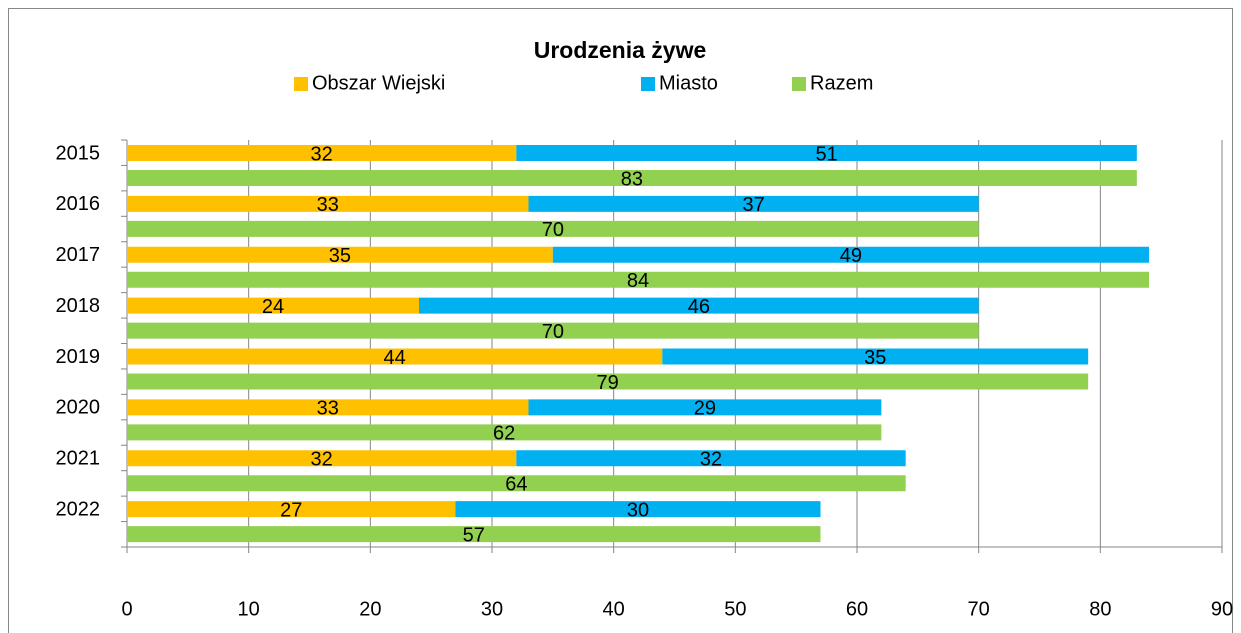 Image resolution: width=1241 pixels, height=633 pixels. I want to click on x-tick-label: 80, so click(1100, 609).